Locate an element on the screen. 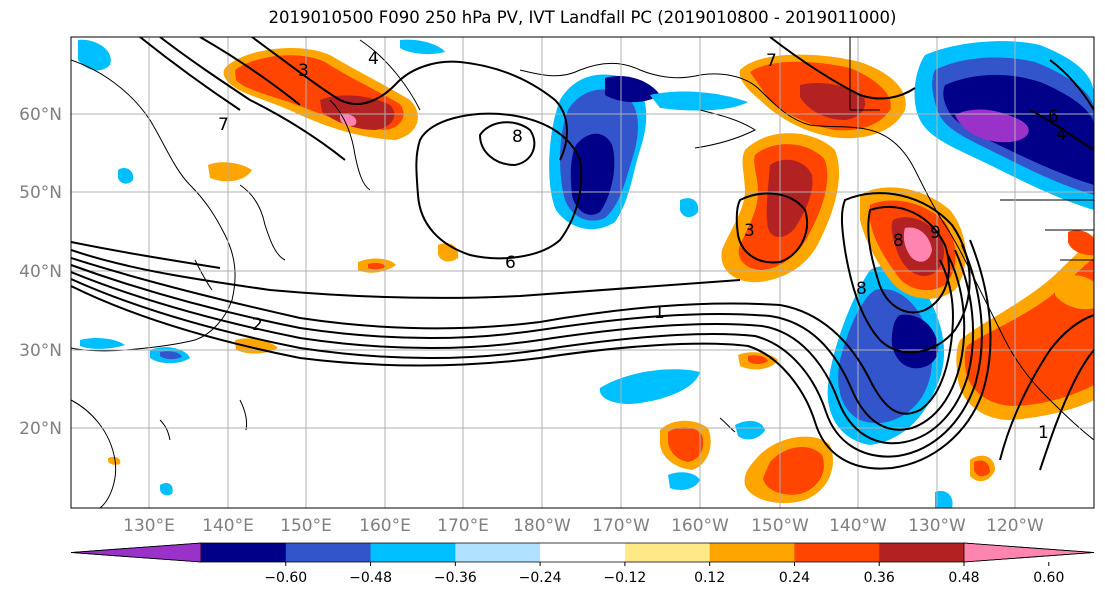 The image size is (1105, 601). colorbar-tick-label: −0.48 is located at coordinates (370, 578).